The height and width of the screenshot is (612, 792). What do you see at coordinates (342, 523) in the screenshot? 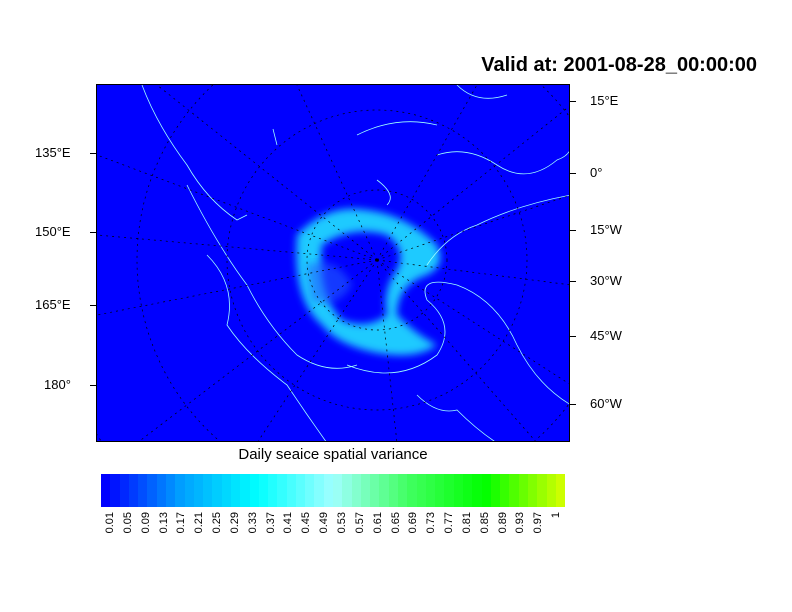
I see `colorbar-label: 0.53` at bounding box center [342, 523].